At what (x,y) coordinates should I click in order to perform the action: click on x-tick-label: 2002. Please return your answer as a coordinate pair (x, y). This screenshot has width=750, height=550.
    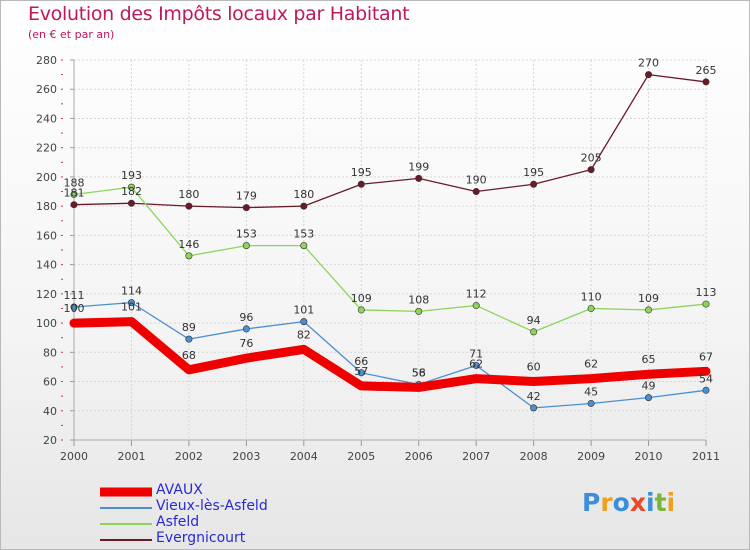
    Looking at the image, I should click on (189, 456).